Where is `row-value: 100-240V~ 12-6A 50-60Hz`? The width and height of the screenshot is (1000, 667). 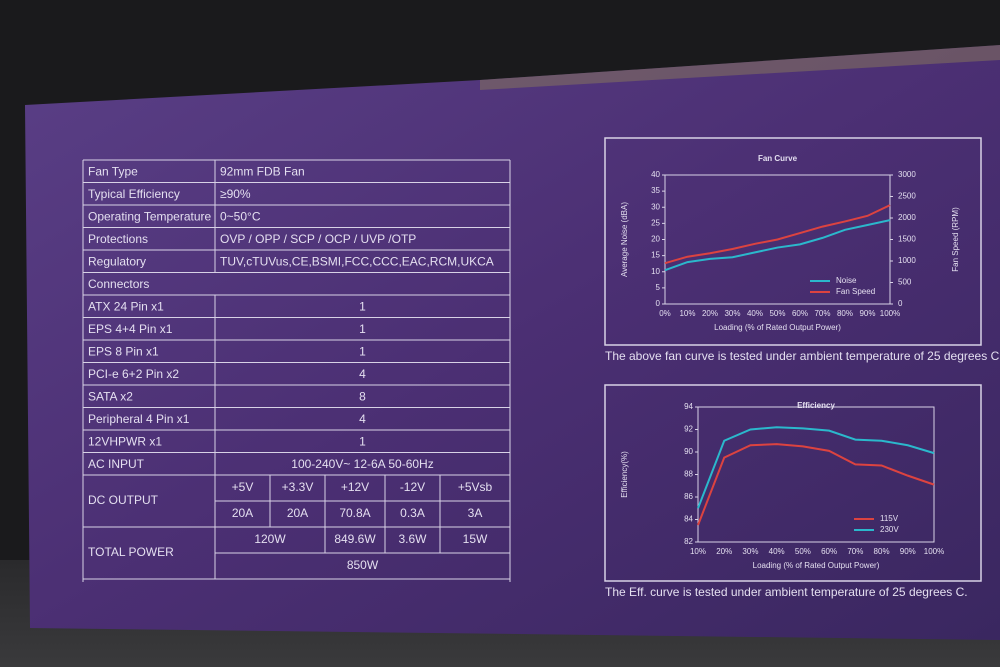
row-value: 100-240V~ 12-6A 50-60Hz is located at coordinates (362, 464).